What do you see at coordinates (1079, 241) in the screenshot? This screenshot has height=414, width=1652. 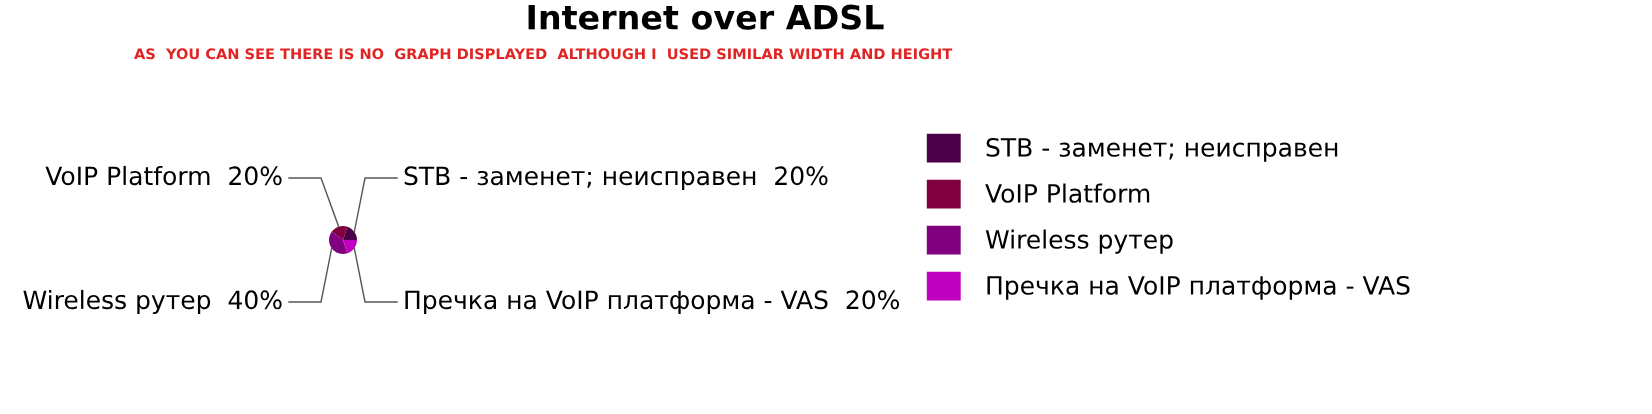 I see `legend-label: Wireless рутер` at bounding box center [1079, 241].